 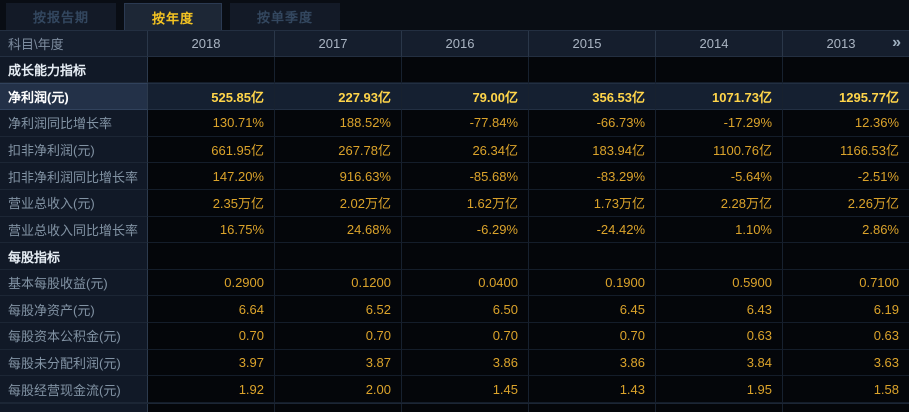 I want to click on year-header-2015: 2015, so click(x=592, y=44).